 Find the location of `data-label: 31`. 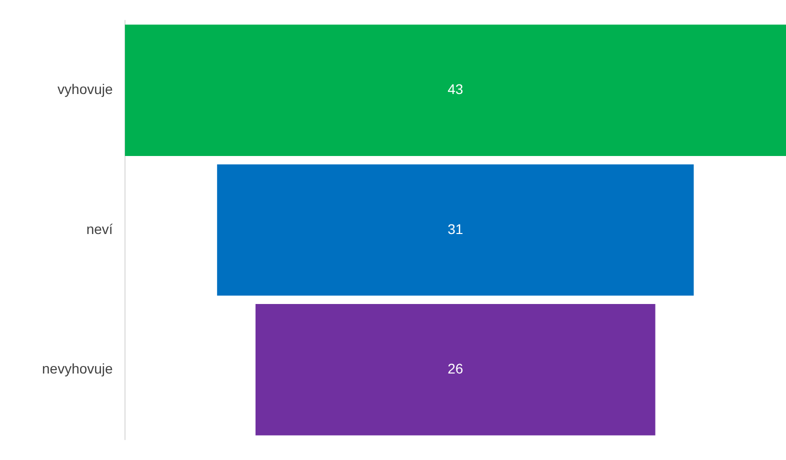

data-label: 31 is located at coordinates (456, 228).